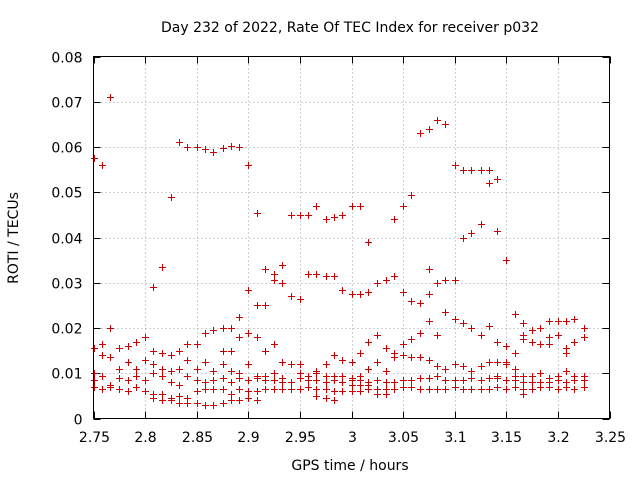 The height and width of the screenshot is (480, 640). Describe the element at coordinates (506, 438) in the screenshot. I see `x-tick-label: 3.15` at that location.